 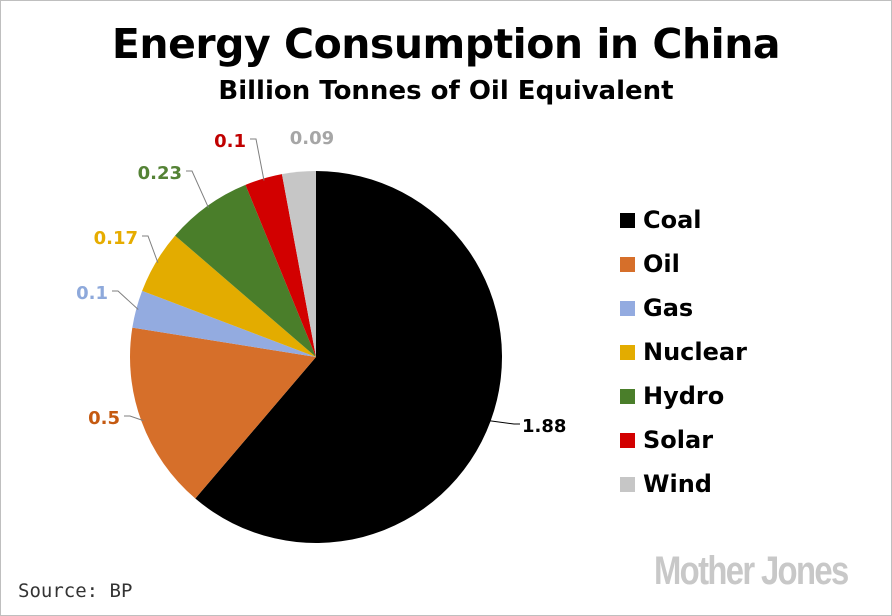 I want to click on legend-label: Gas, so click(x=668, y=308).